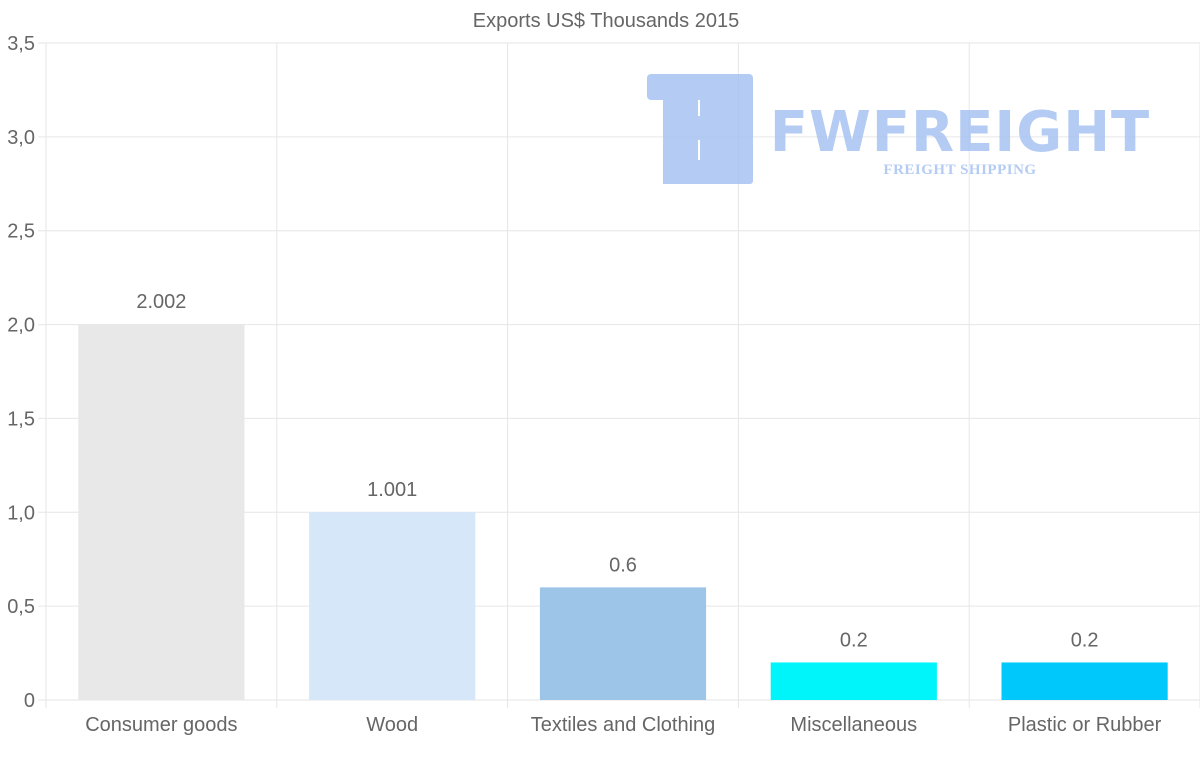  Describe the element at coordinates (21, 326) in the screenshot. I see `y-tick-label: 2,0` at that location.